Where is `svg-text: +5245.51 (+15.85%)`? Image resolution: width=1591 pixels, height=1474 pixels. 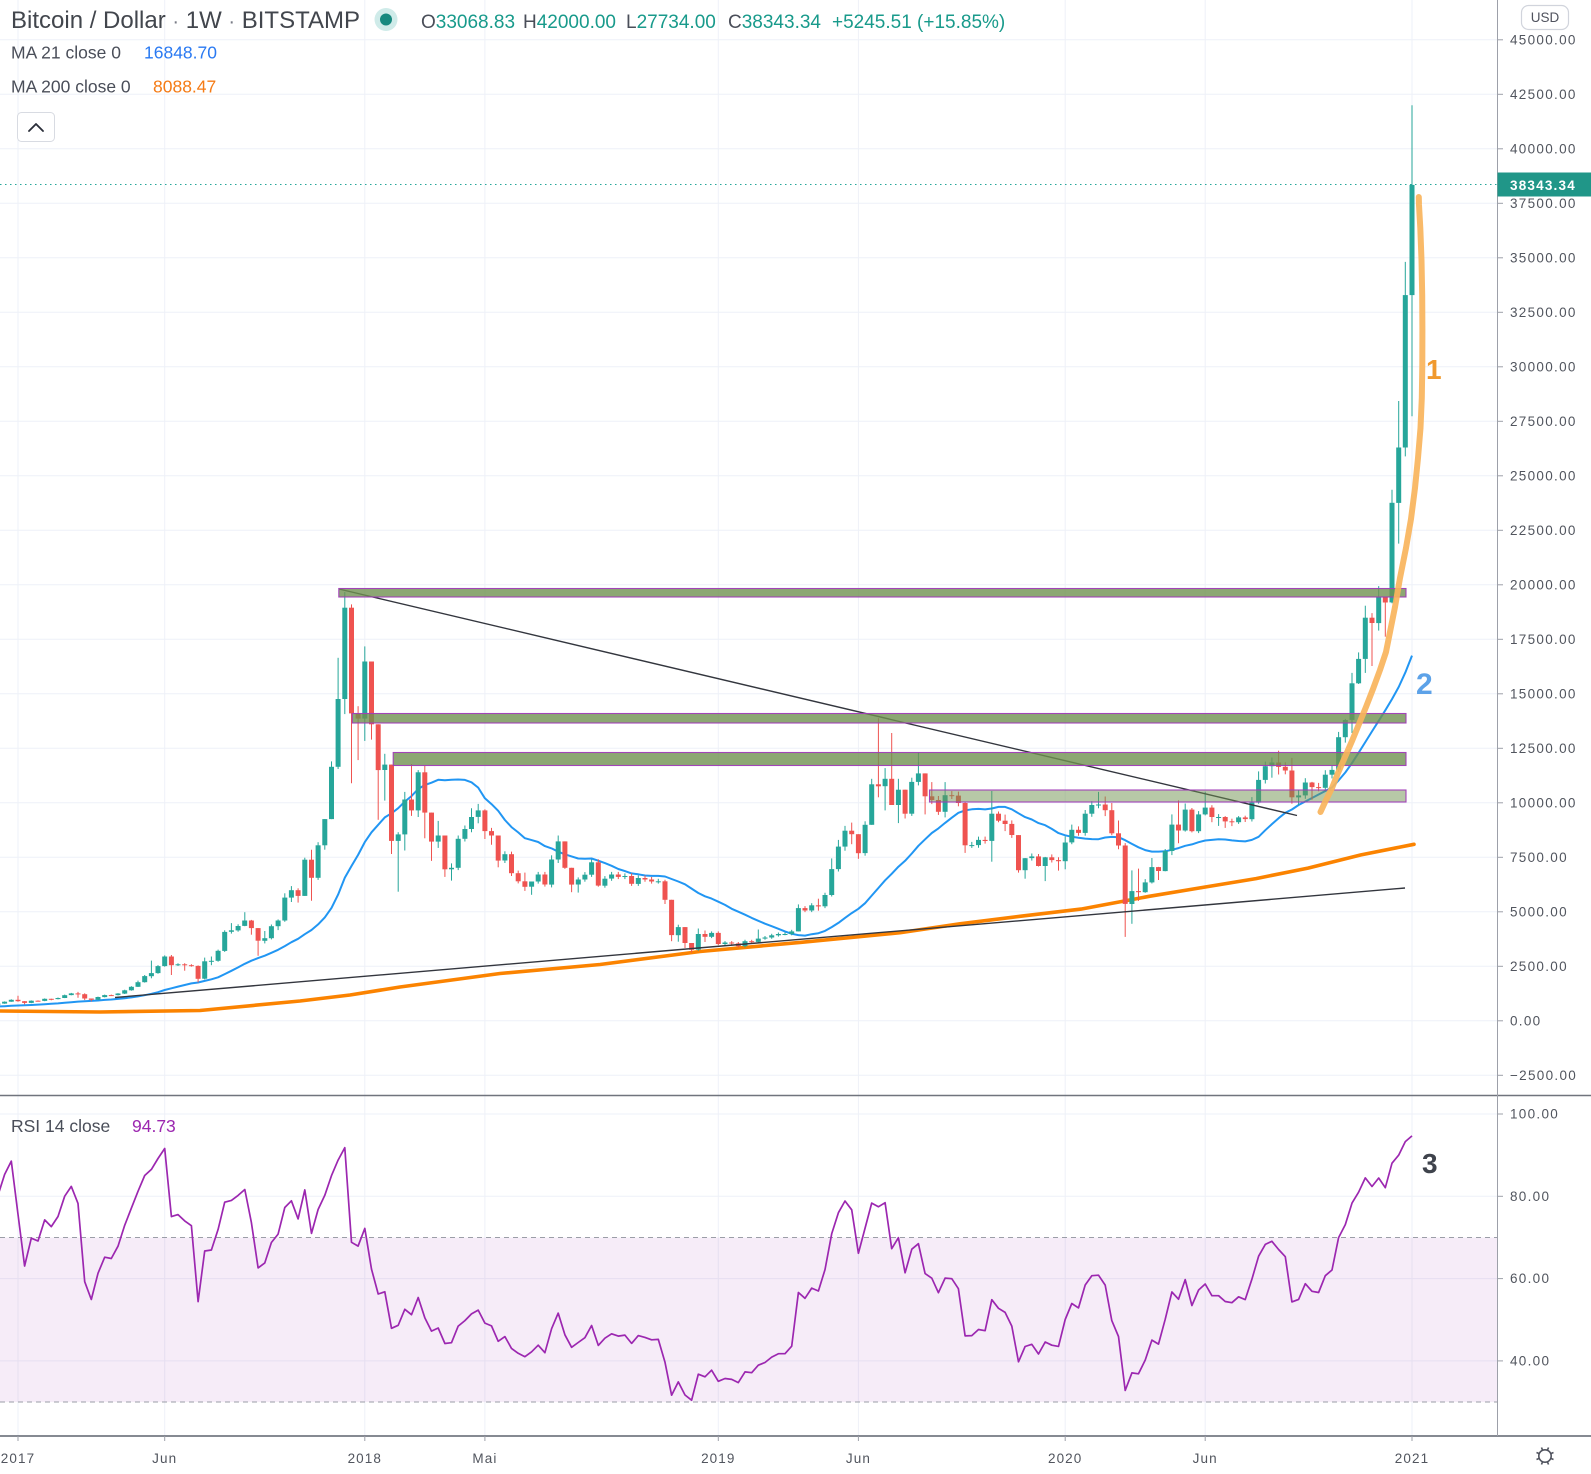
svg-text: +5245.51 (+15.85%) is located at coordinates (918, 22).